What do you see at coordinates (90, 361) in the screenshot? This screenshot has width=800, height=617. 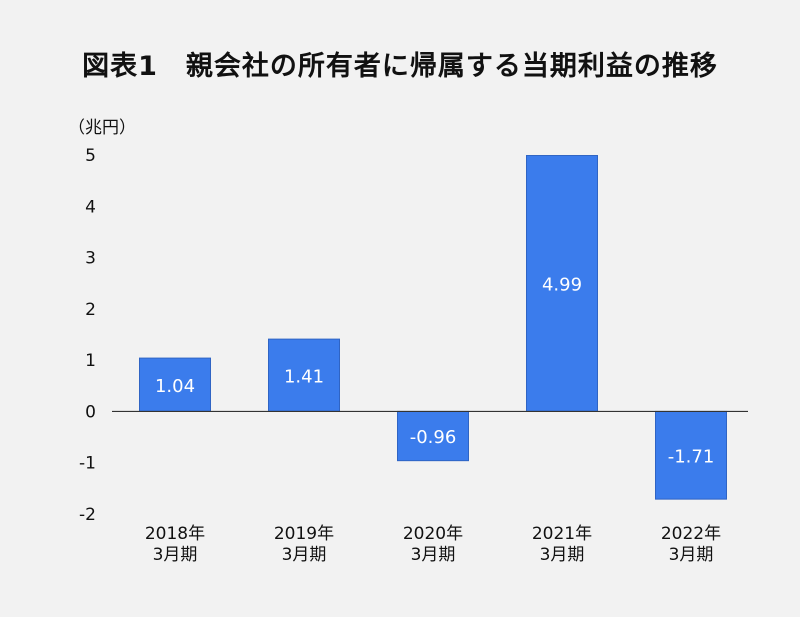 I see `y-tick-label: 1` at bounding box center [90, 361].